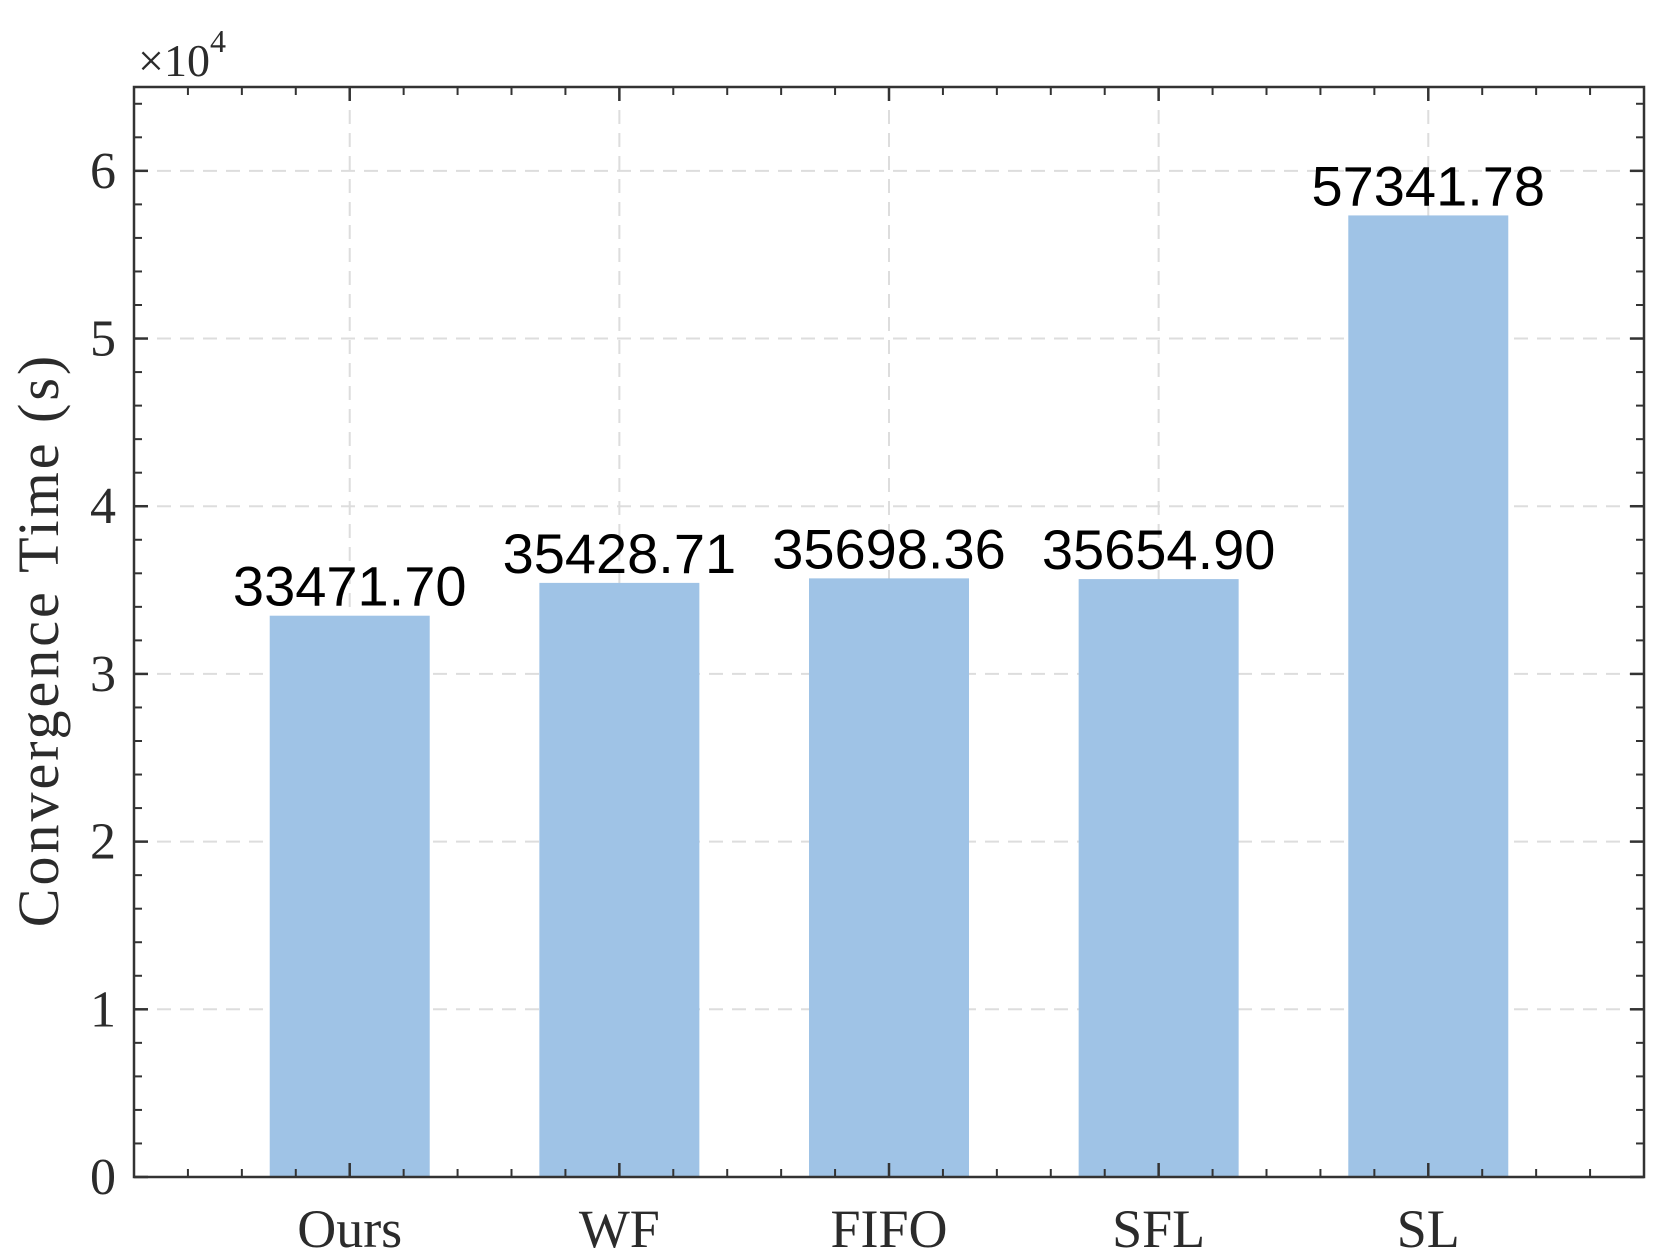 This screenshot has height=1248, width=1661. I want to click on x-tick-label-sl: SL, so click(1428, 1223).